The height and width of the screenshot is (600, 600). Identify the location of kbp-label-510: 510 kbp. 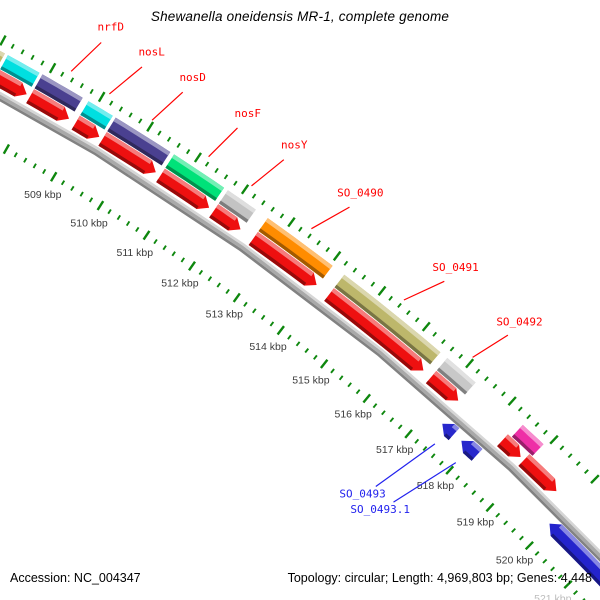
(89, 223).